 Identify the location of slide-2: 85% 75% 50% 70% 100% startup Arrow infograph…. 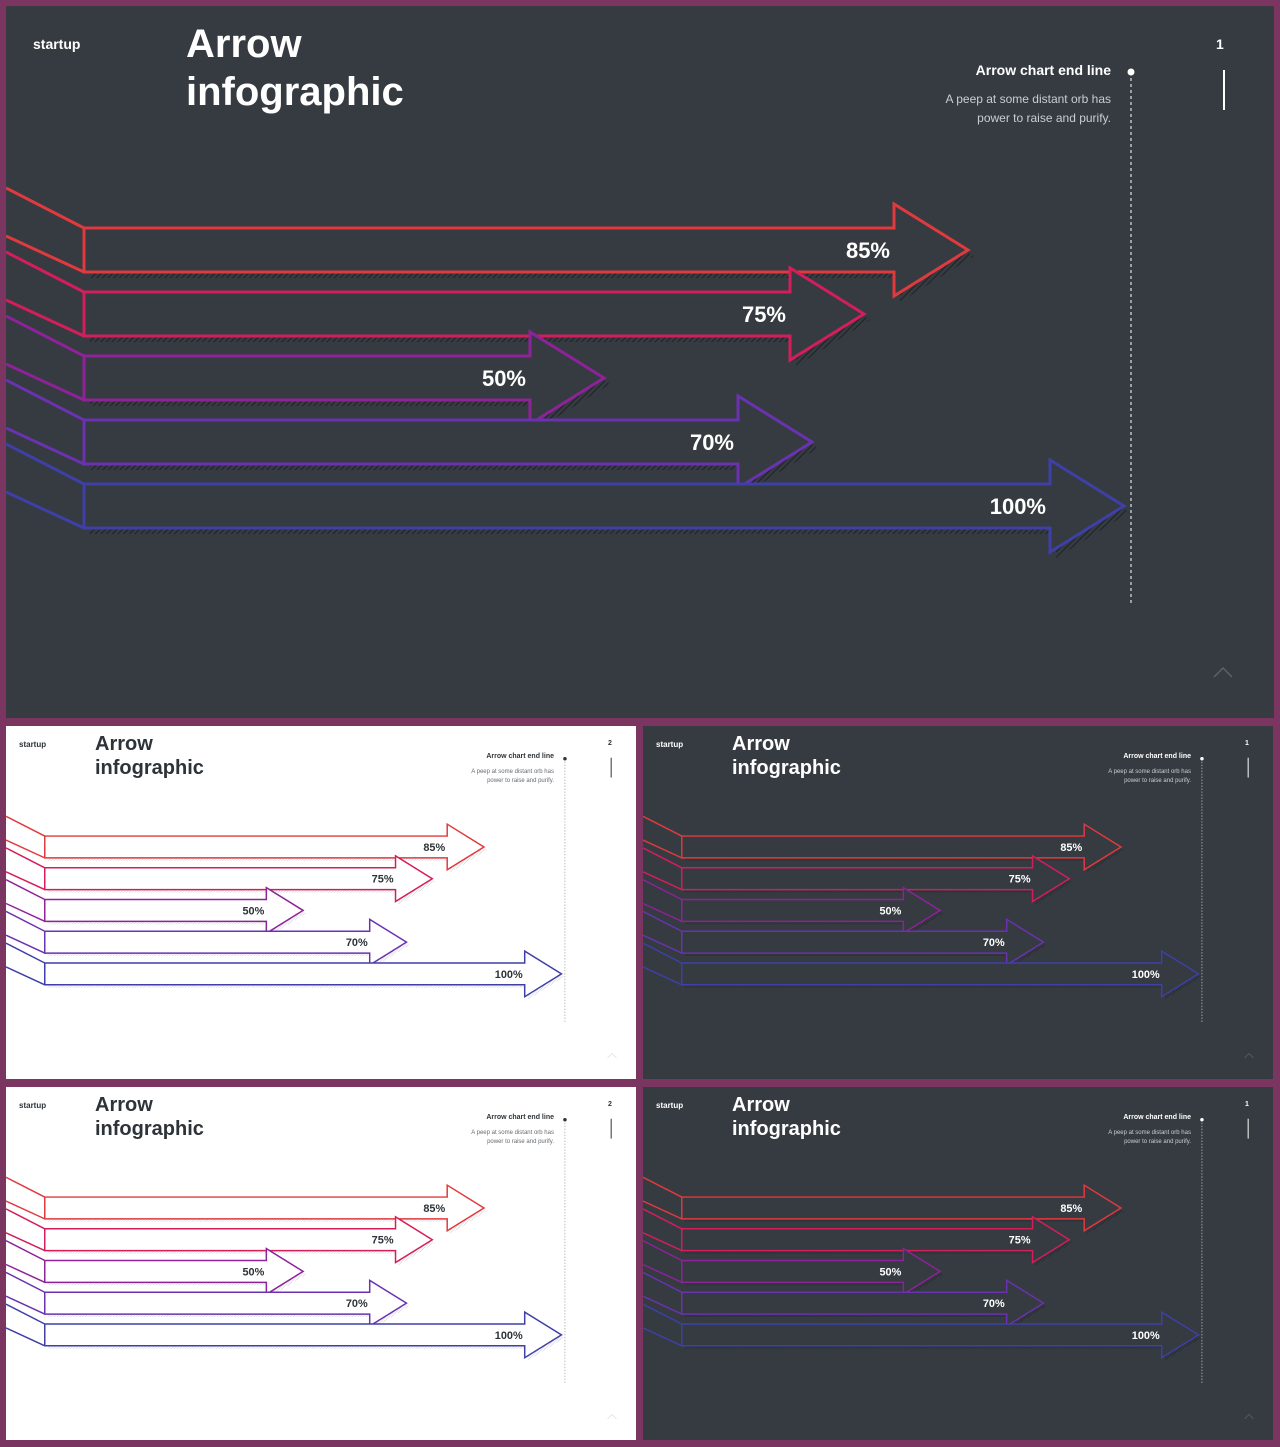
(321, 902).